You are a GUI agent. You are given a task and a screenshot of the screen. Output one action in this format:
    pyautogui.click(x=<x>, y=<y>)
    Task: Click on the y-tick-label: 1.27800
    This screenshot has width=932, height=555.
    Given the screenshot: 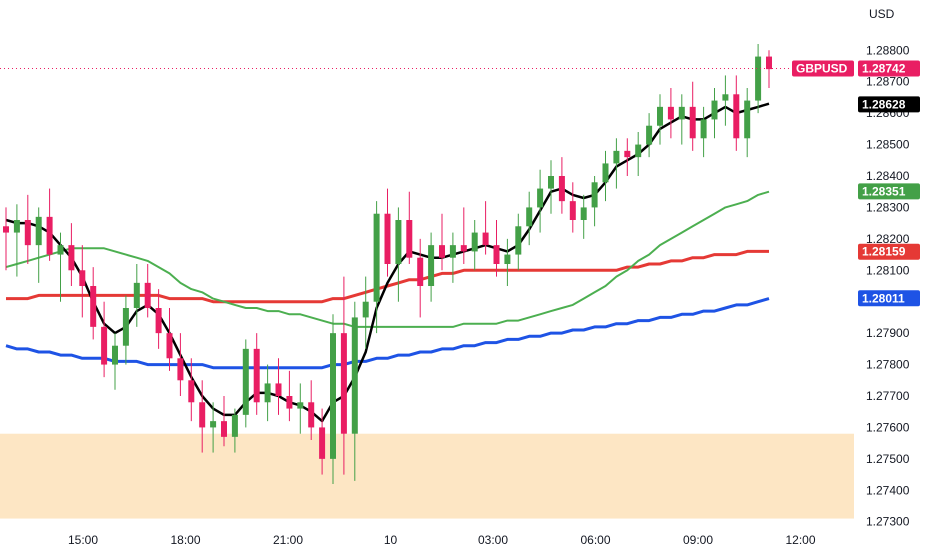 What is the action you would take?
    pyautogui.click(x=888, y=365)
    